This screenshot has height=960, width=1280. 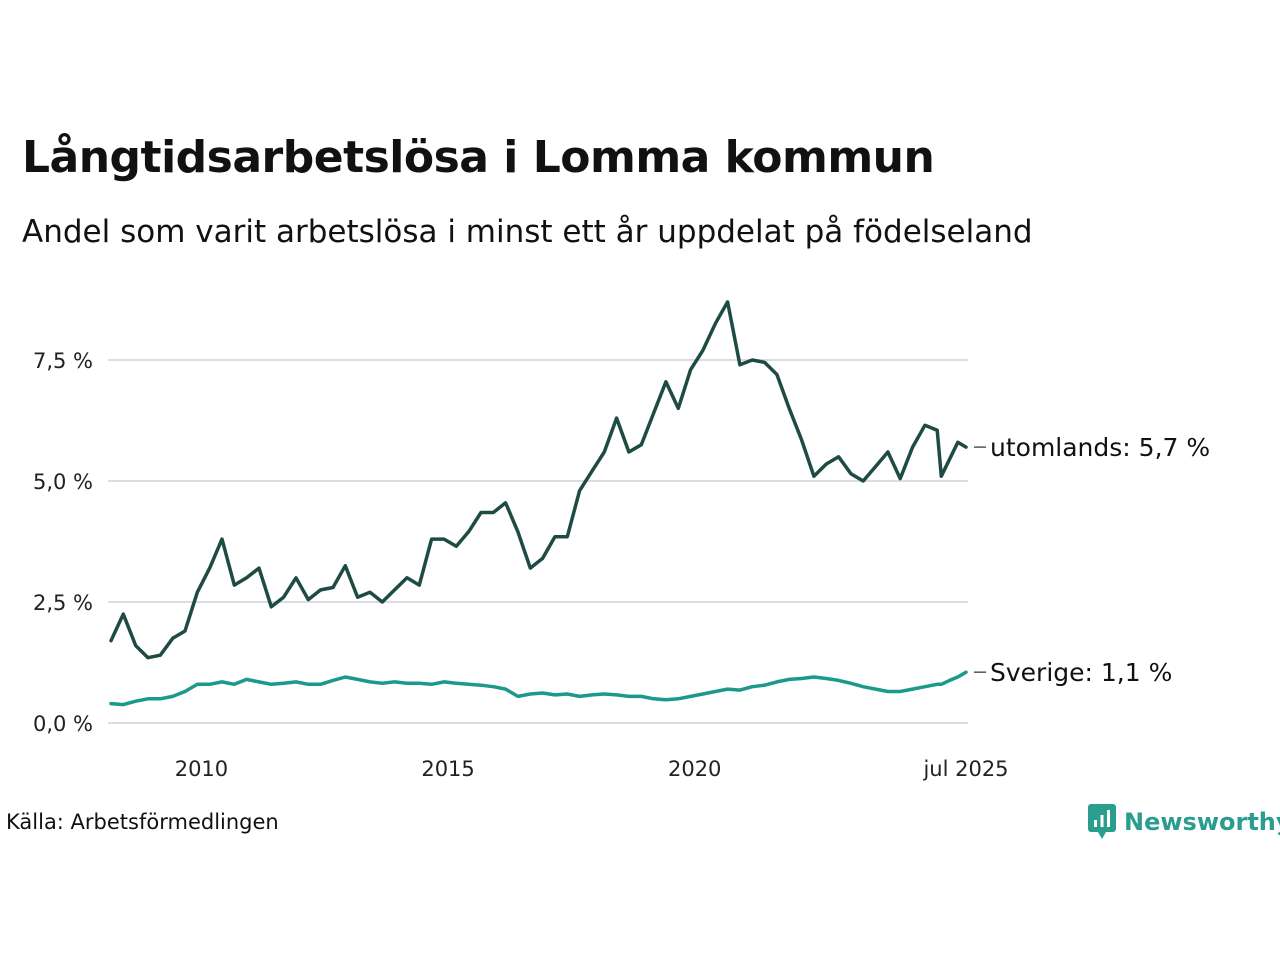 I want to click on y-tick-label: 0,0 %, so click(x=63, y=724).